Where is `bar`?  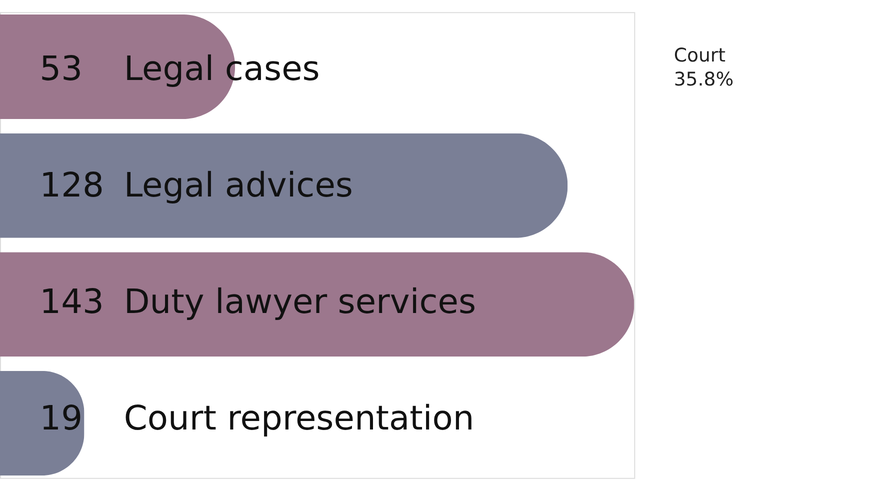 bar is located at coordinates (284, 185).